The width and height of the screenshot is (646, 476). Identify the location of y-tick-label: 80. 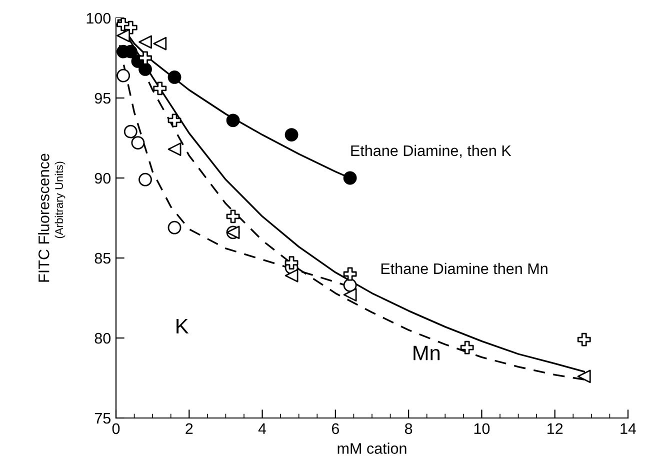
(102, 338).